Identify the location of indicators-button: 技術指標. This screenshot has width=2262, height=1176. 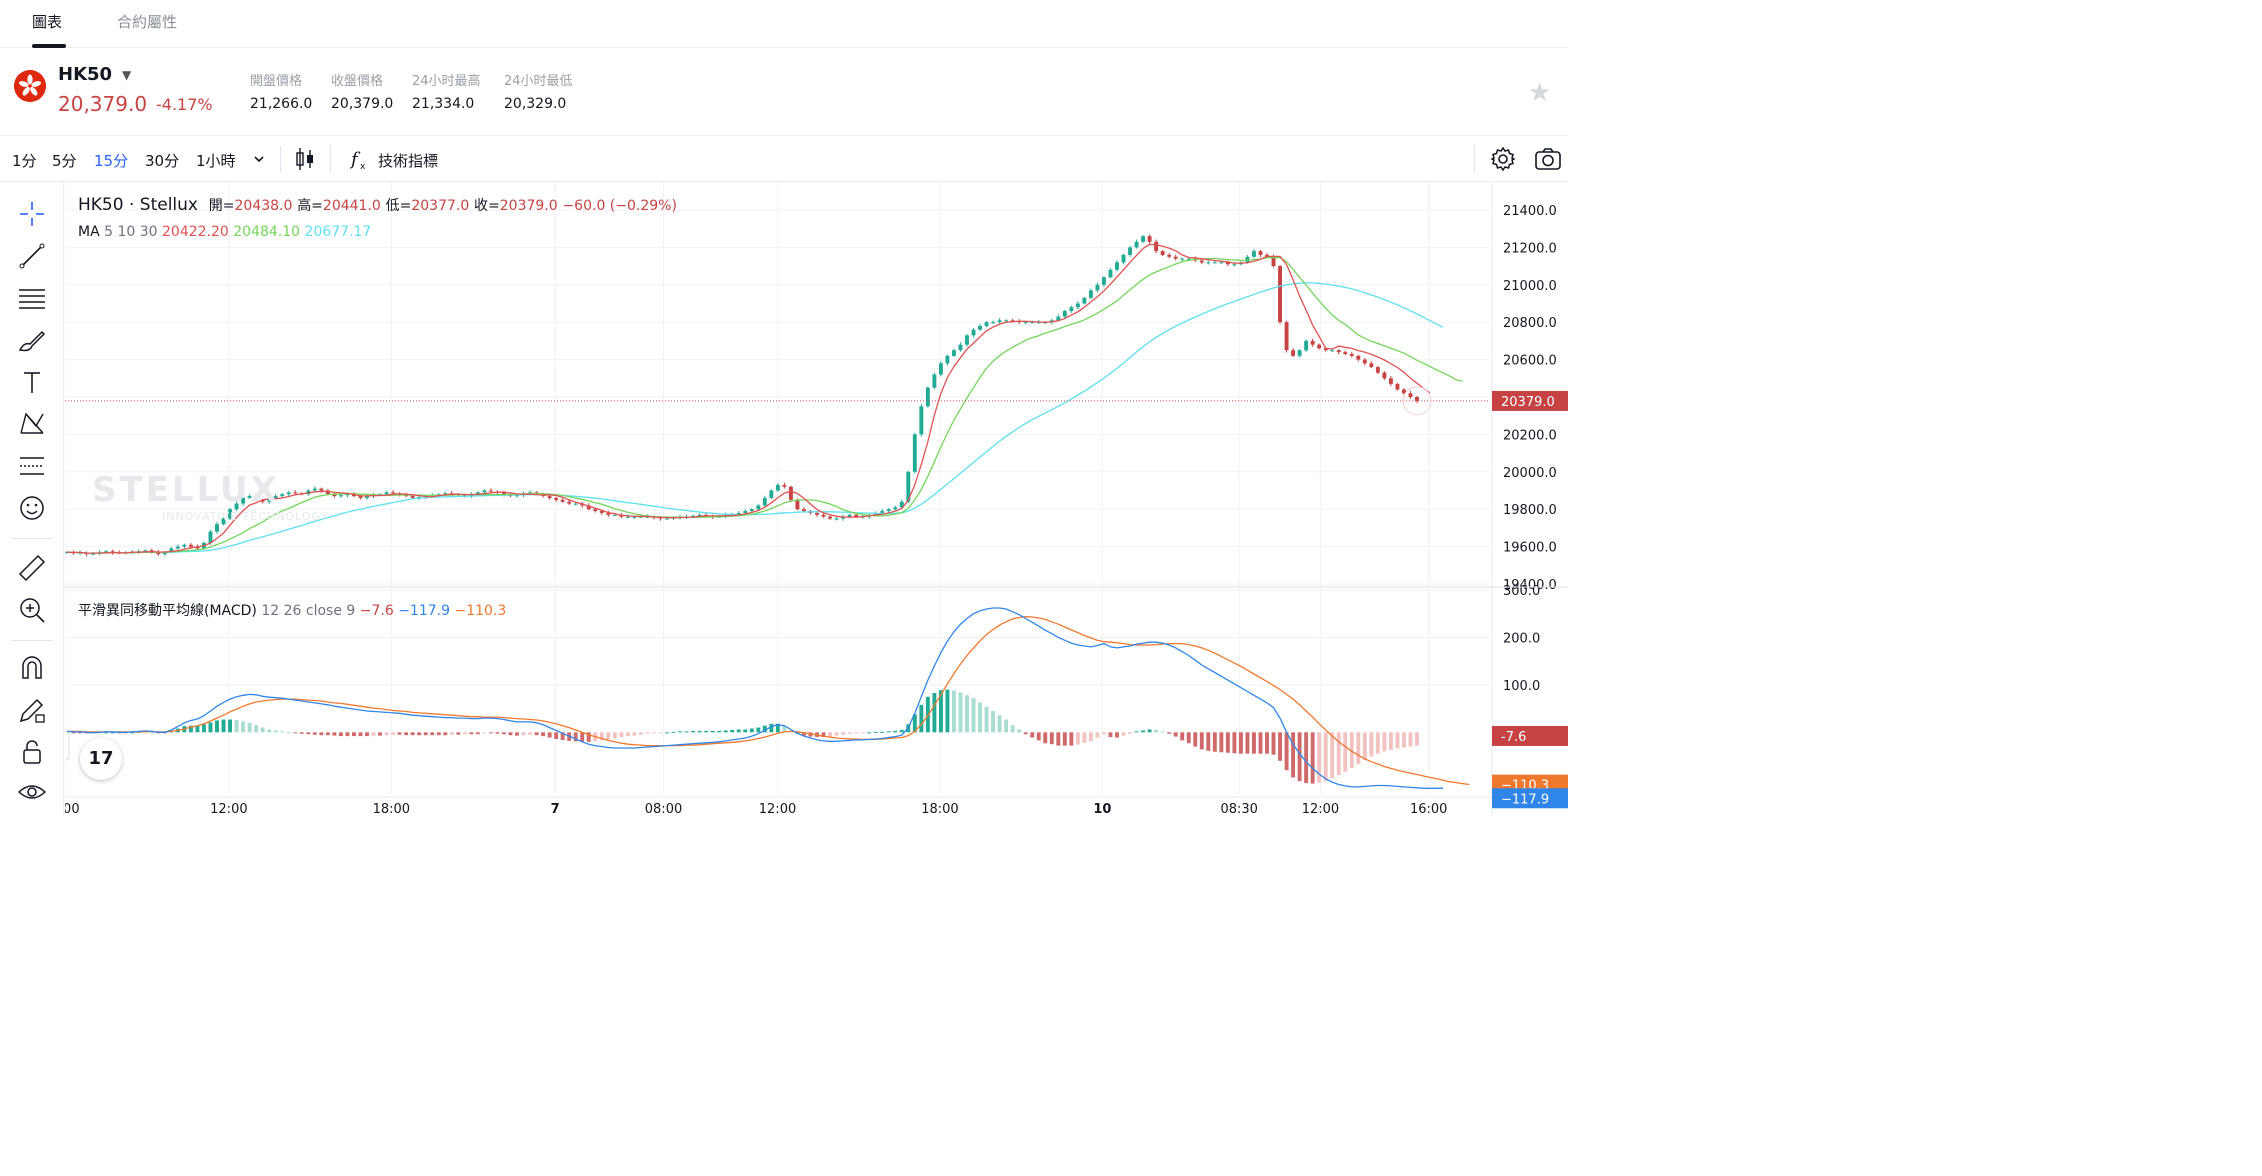
(408, 161).